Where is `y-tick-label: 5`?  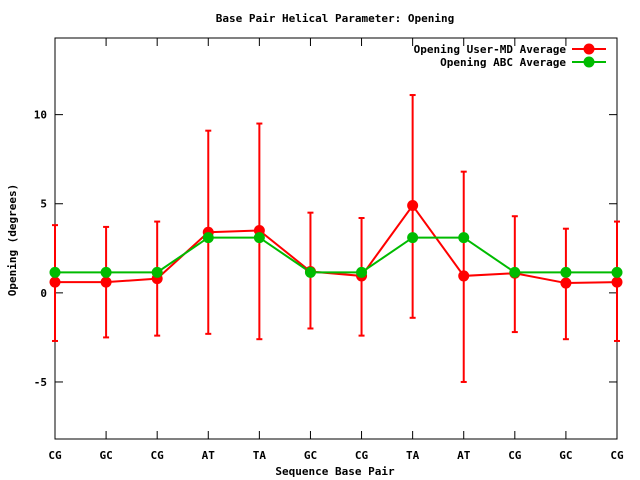 y-tick-label: 5 is located at coordinates (43, 204).